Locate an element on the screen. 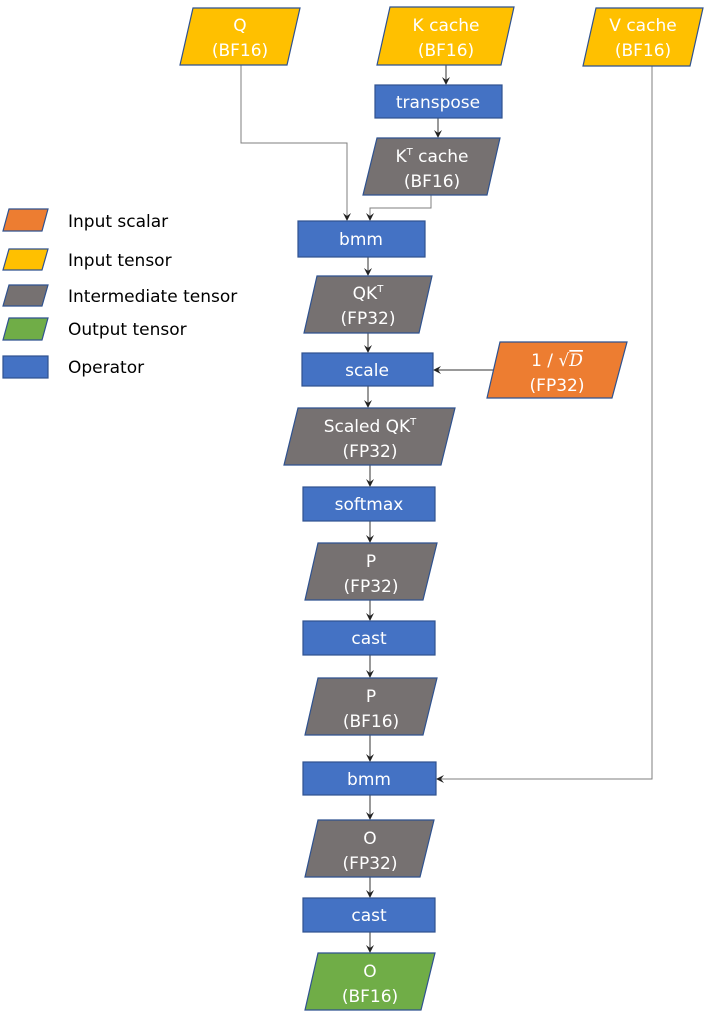 This screenshot has height=1024, width=723. op-transpose: transpose is located at coordinates (438, 101).